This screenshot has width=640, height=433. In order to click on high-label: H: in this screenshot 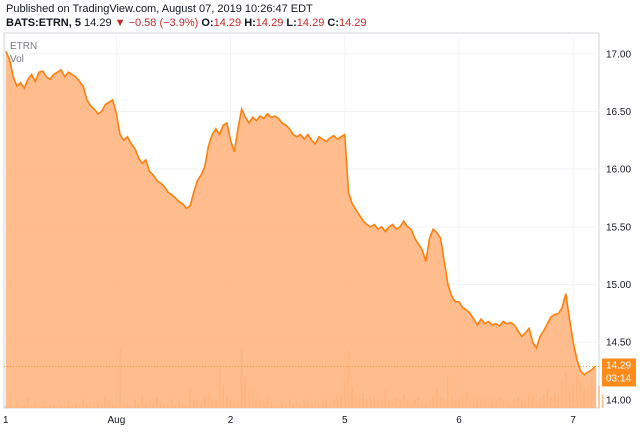, I will do `click(250, 23)`.